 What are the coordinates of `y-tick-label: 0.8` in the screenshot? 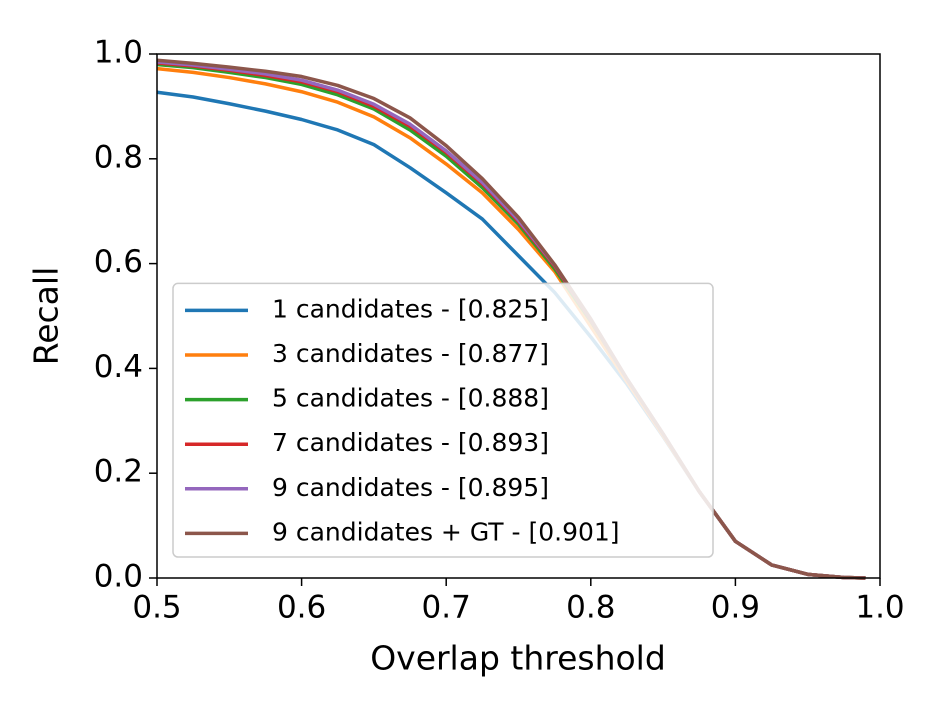 It's located at (118, 157).